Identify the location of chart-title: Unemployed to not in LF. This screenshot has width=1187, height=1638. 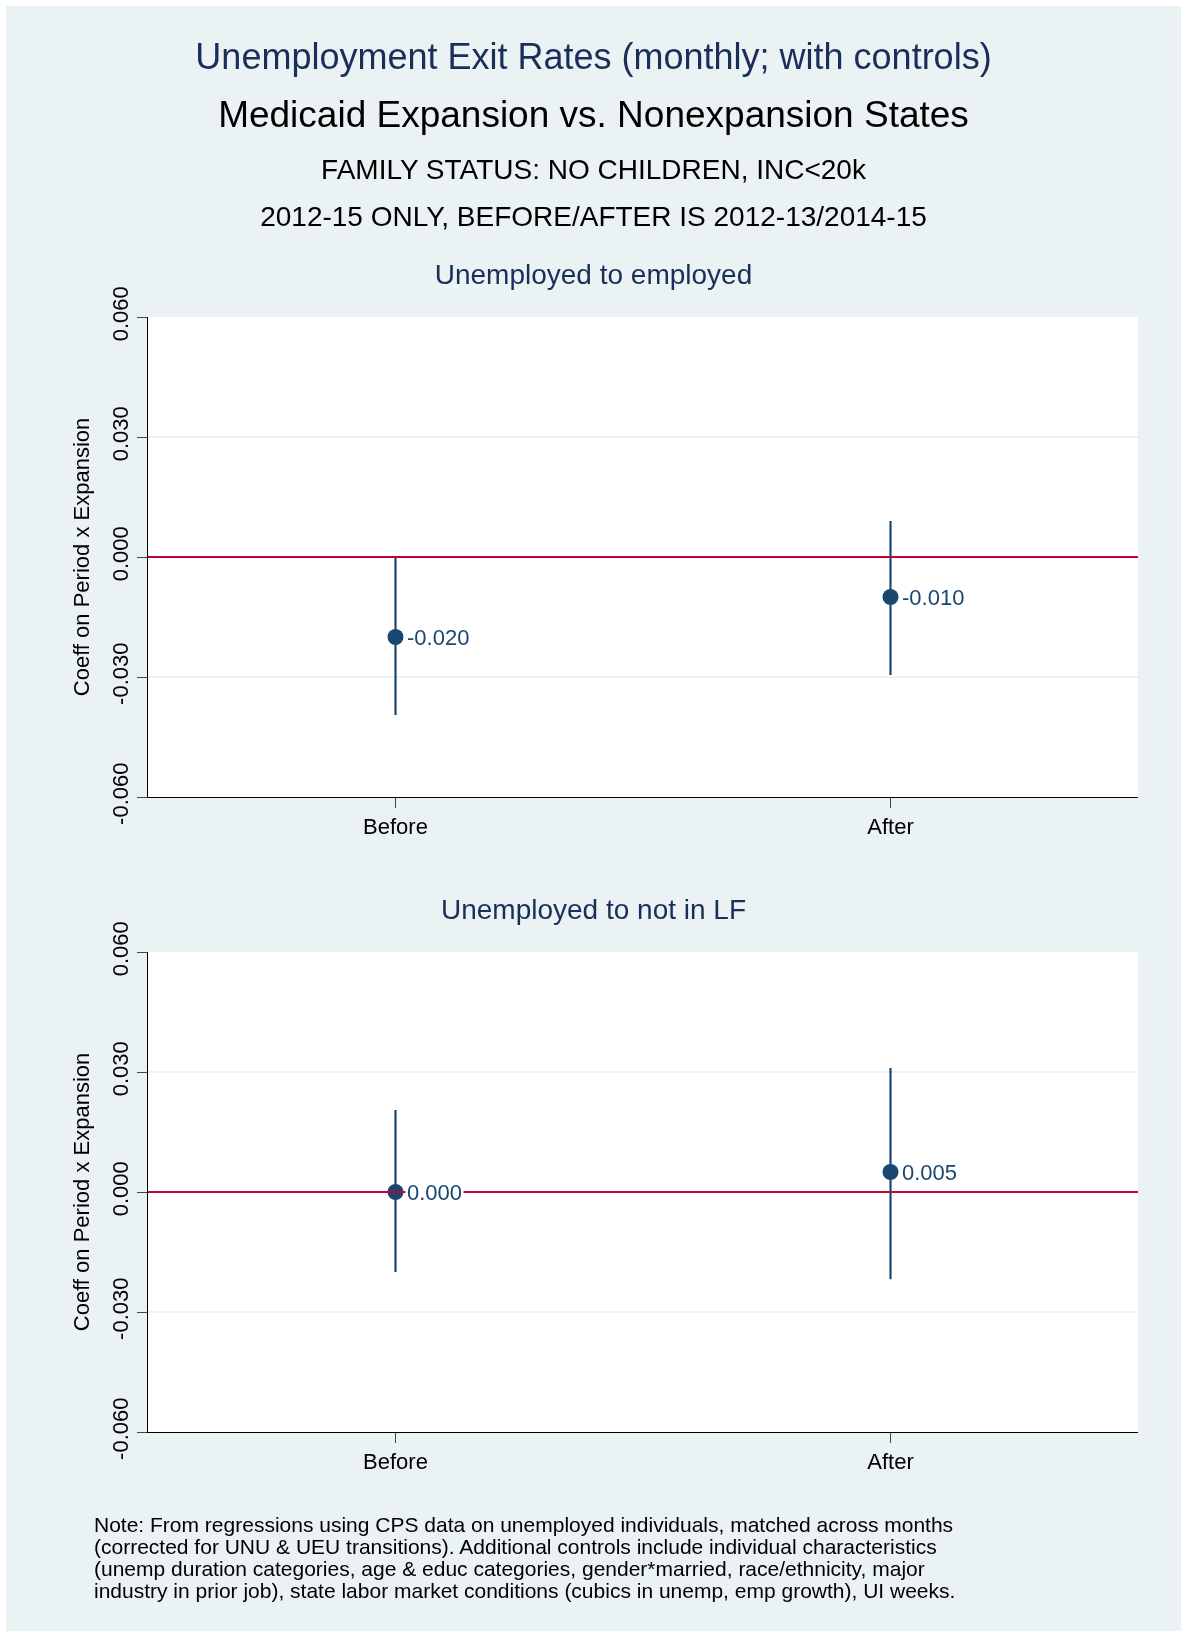
(593, 909).